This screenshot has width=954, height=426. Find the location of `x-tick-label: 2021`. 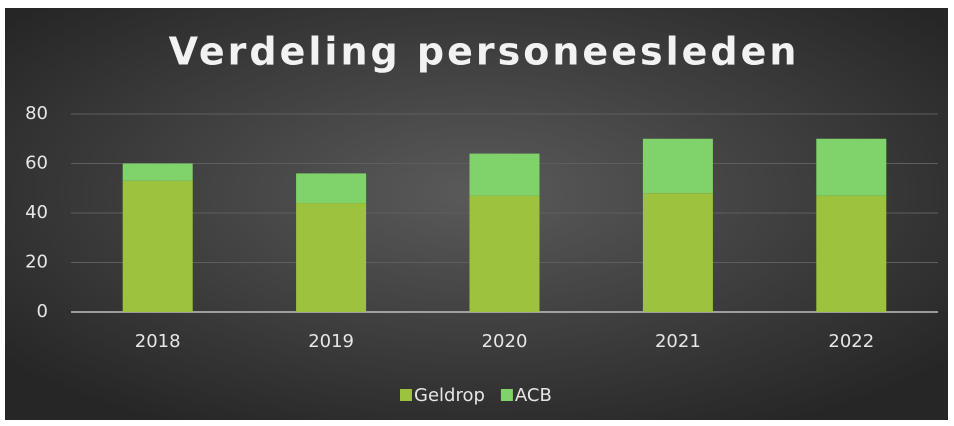

x-tick-label: 2021 is located at coordinates (678, 341).